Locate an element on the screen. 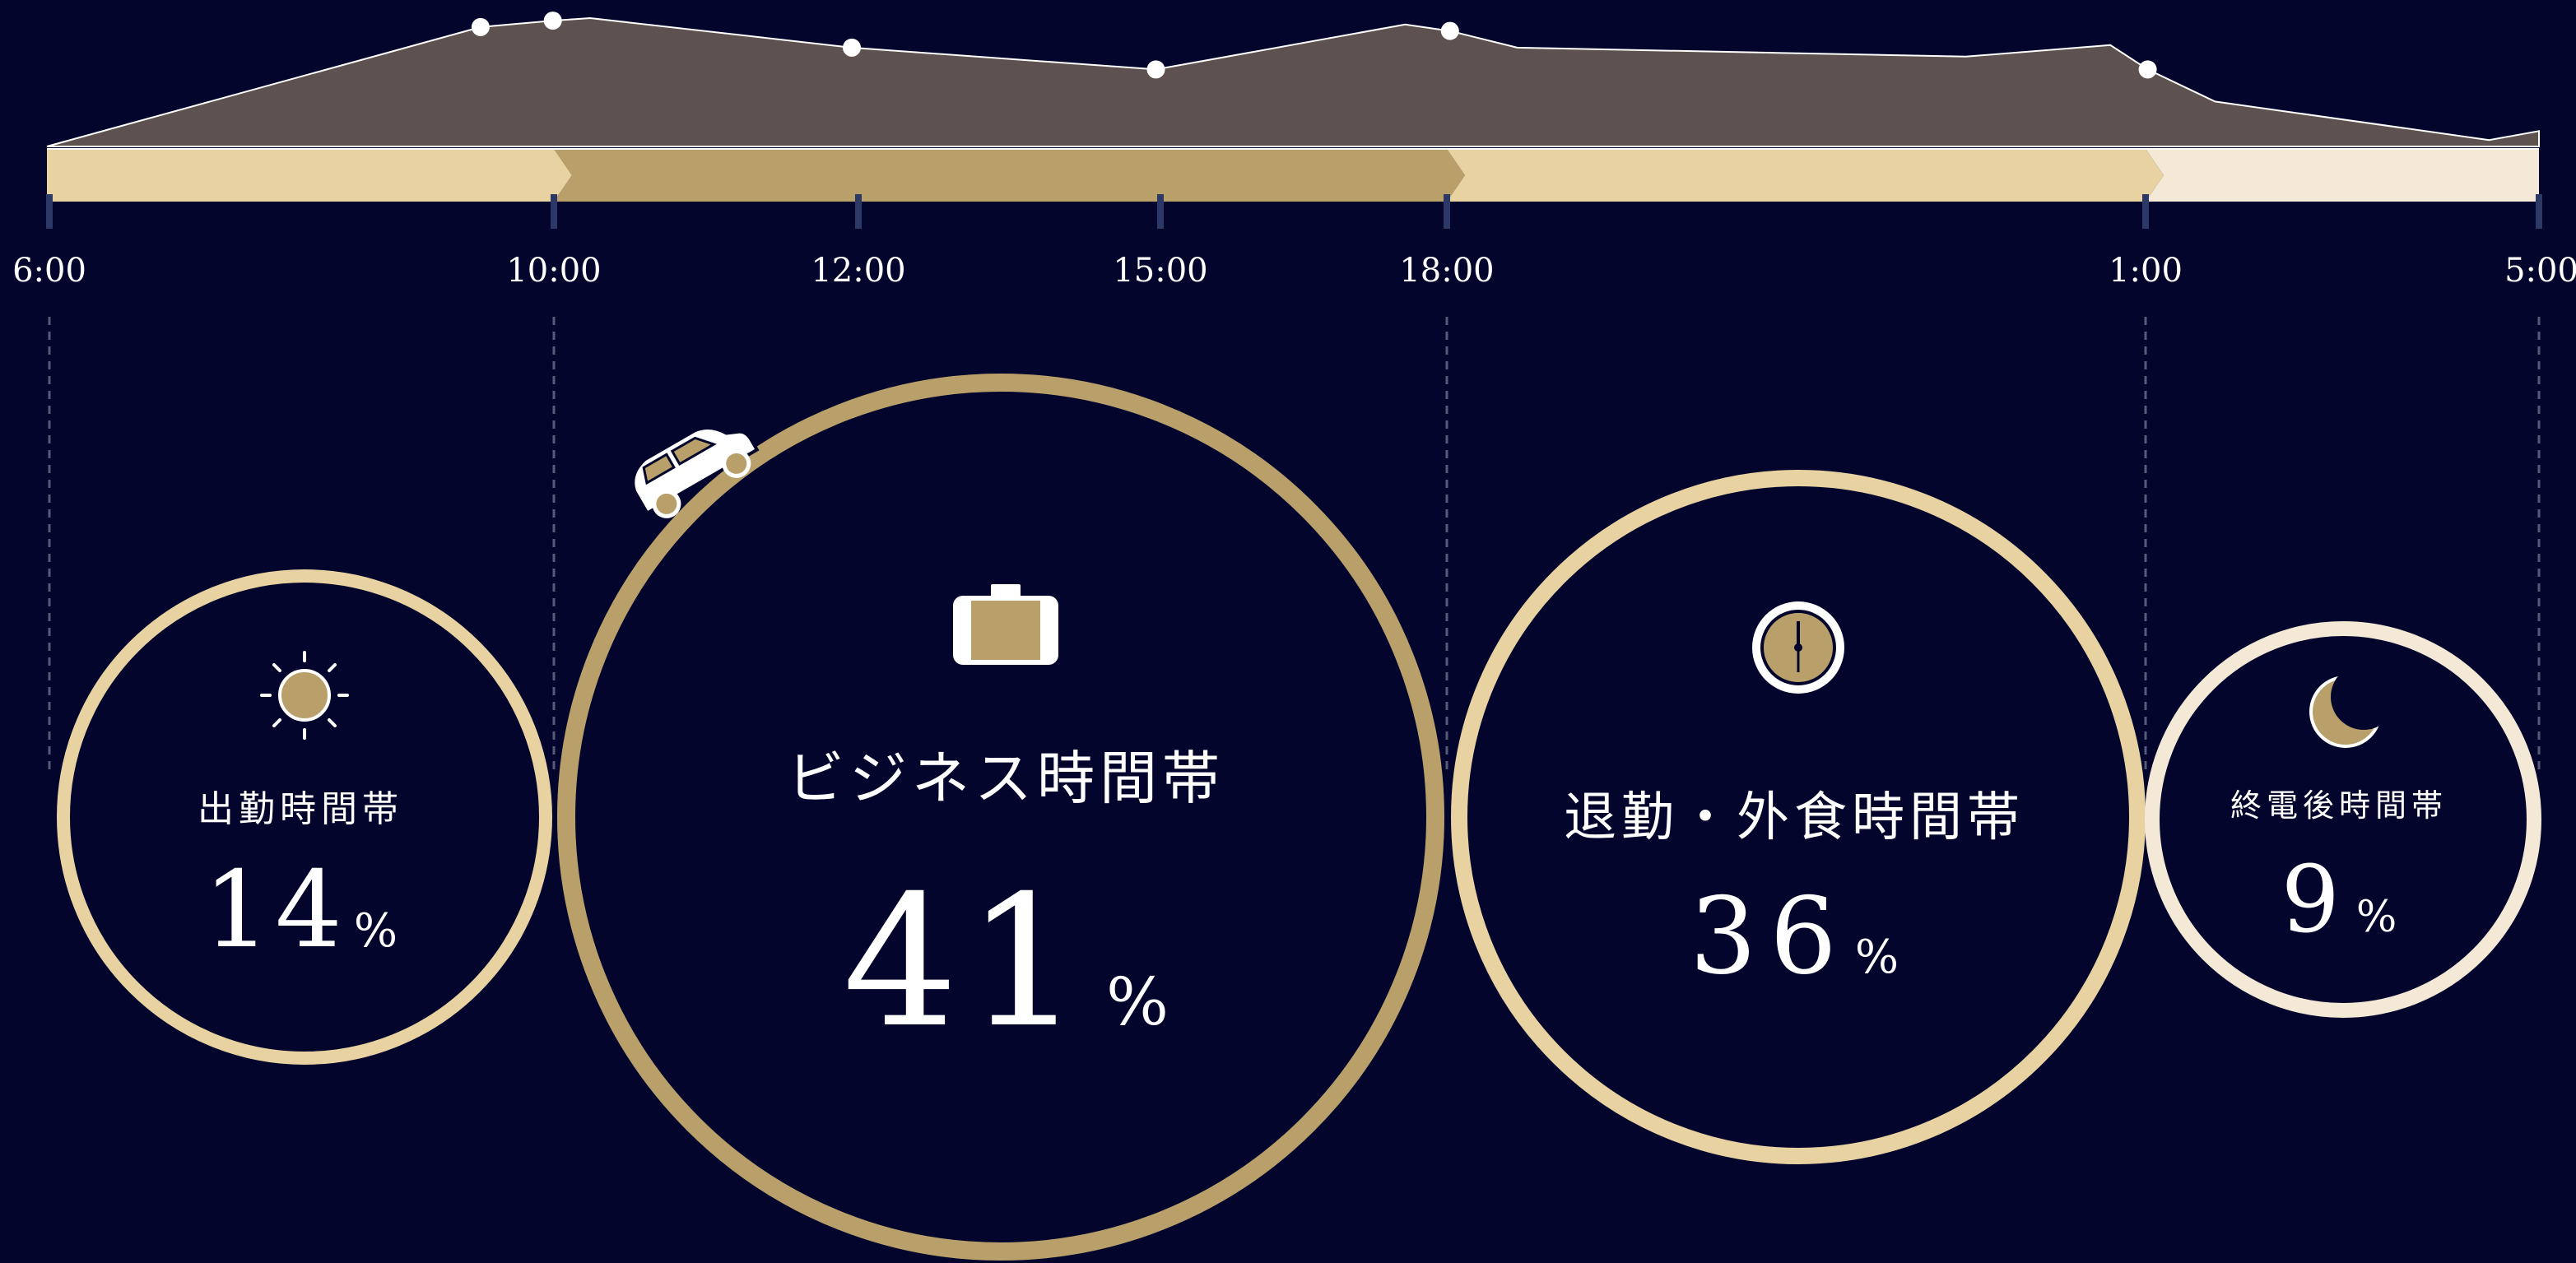 The height and width of the screenshot is (1263, 2576). car-icon is located at coordinates (695, 471).